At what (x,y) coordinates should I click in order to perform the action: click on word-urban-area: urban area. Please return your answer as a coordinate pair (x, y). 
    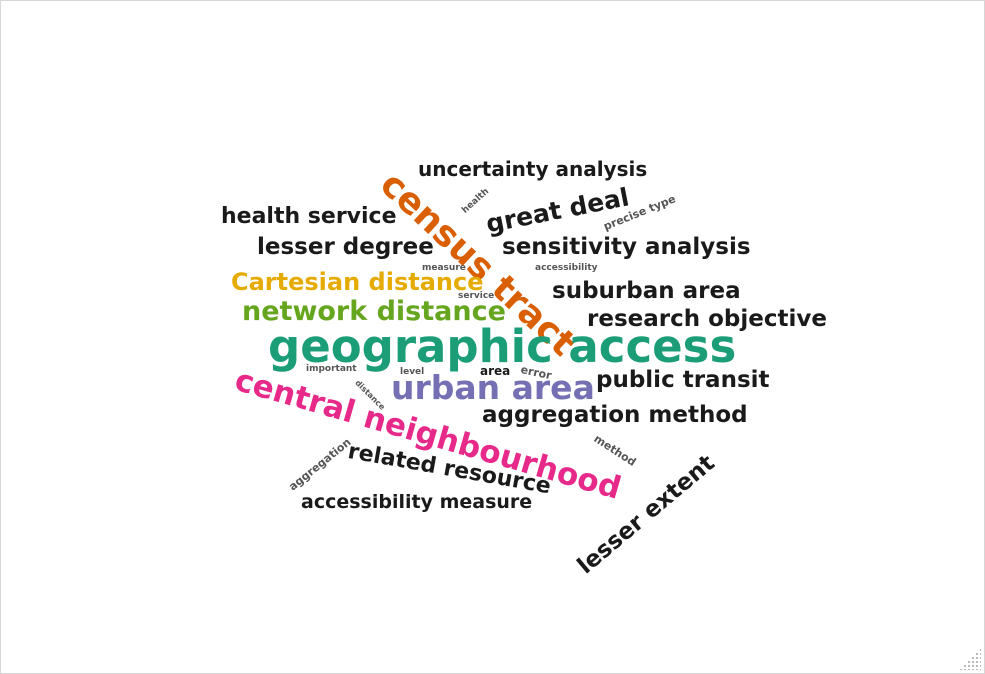
    Looking at the image, I should click on (493, 387).